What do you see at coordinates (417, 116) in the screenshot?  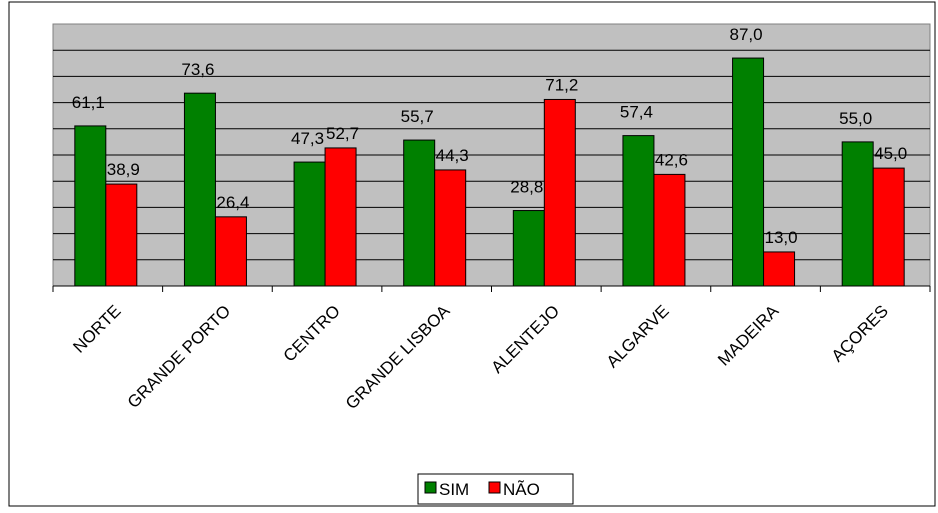 I see `data-label-sim: 55,7` at bounding box center [417, 116].